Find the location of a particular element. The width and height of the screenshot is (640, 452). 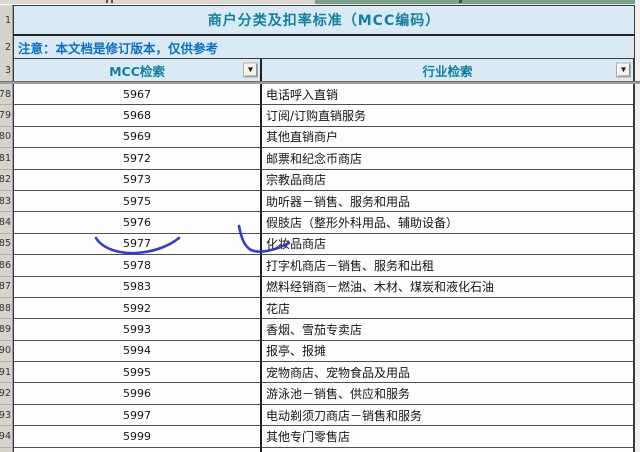

note-row: 2 注意：本文档是修订版本，仅供参考 is located at coordinates (317, 47).